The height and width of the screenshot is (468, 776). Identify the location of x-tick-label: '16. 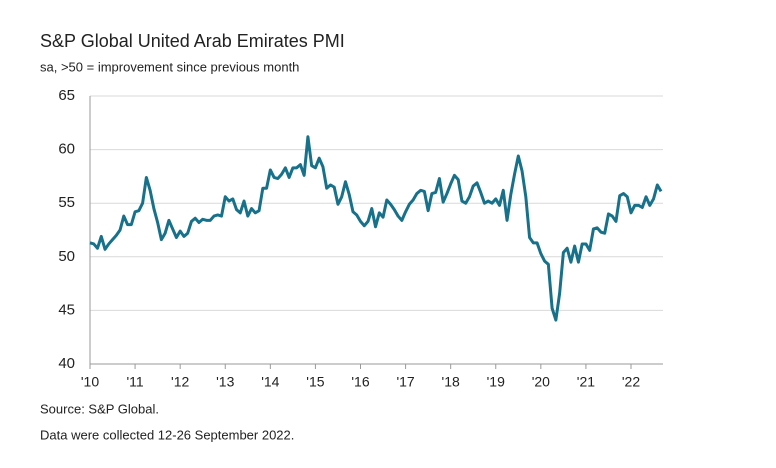
(360, 382).